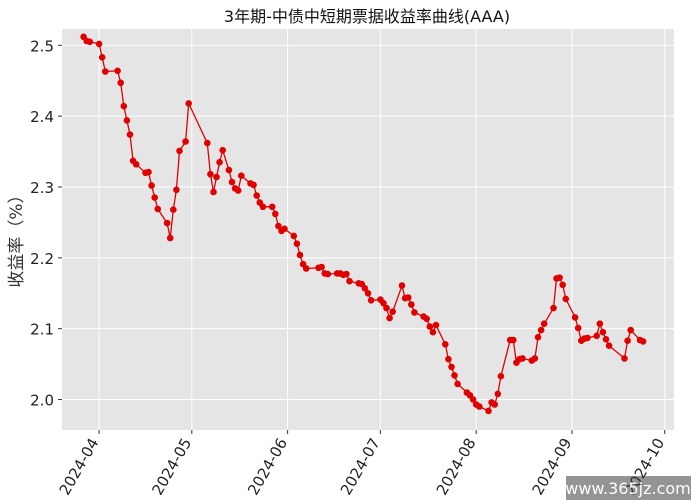 The width and height of the screenshot is (691, 500). What do you see at coordinates (456, 466) in the screenshot?
I see `x-tick-label: 2024-08` at bounding box center [456, 466].